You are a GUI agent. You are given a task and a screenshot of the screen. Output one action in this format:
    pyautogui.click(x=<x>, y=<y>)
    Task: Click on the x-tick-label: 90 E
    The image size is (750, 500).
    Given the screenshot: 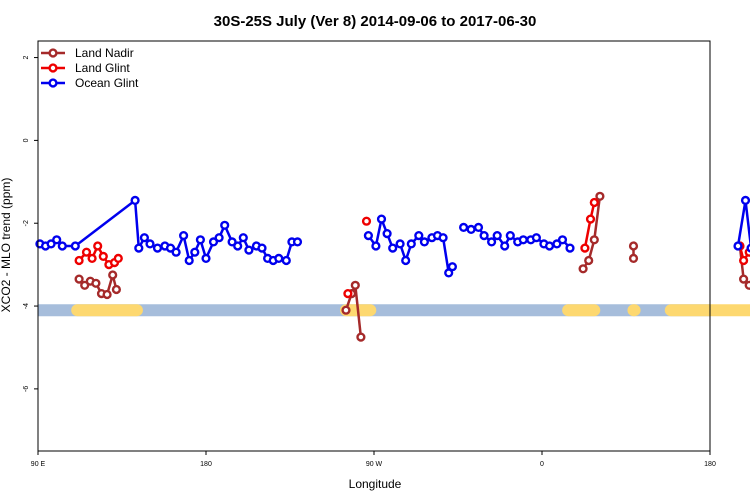 What is the action you would take?
    pyautogui.click(x=38, y=464)
    